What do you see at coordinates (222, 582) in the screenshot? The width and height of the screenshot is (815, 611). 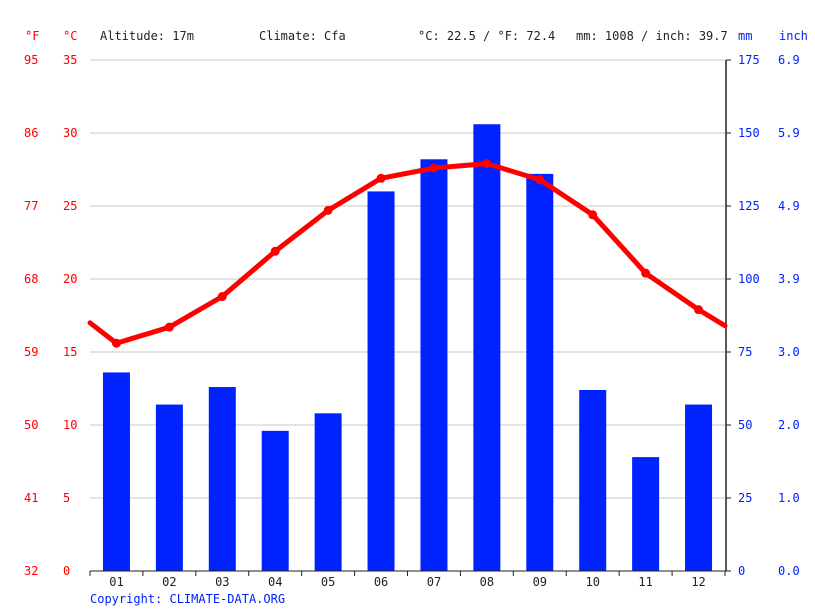 I see `x-tick-label: 03` at bounding box center [222, 582].